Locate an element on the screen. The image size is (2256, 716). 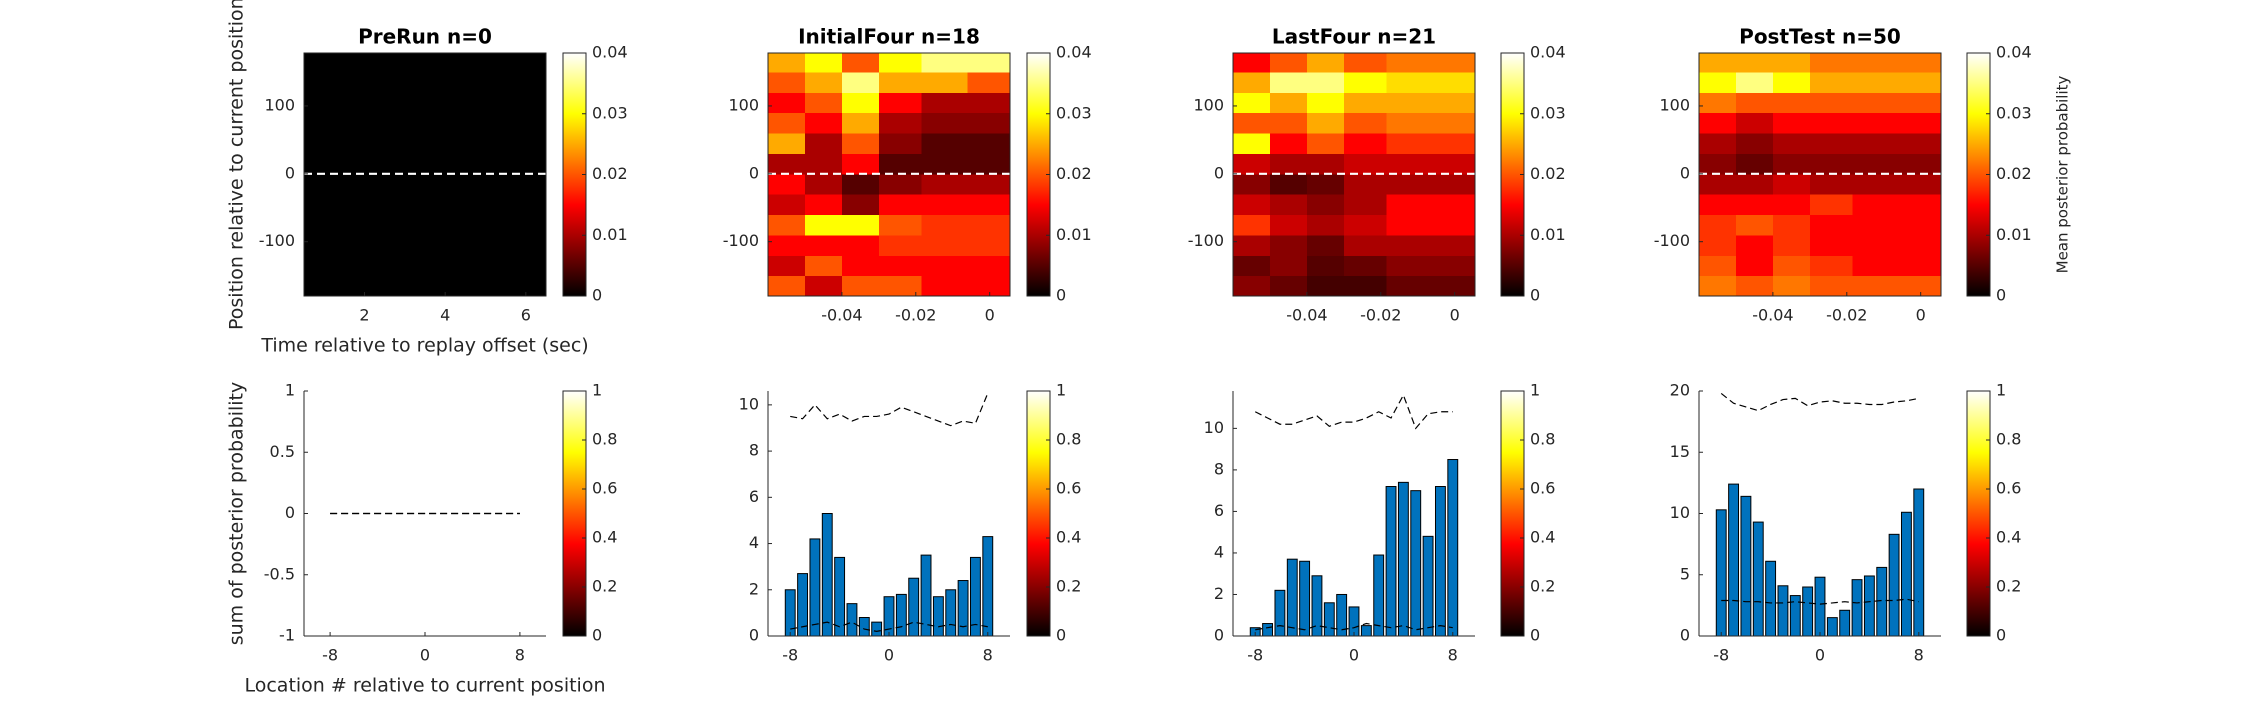
colorbar-tick-label: 0.04 is located at coordinates (1074, 52).